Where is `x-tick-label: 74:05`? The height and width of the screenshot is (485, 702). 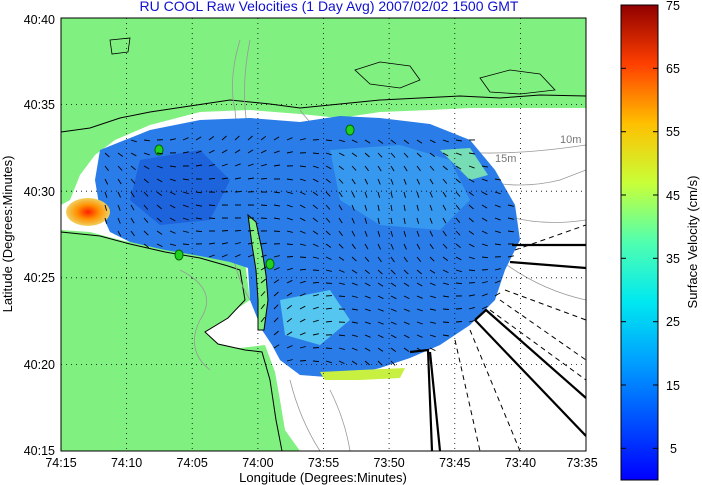
x-tick-label: 74:05 is located at coordinates (192, 463).